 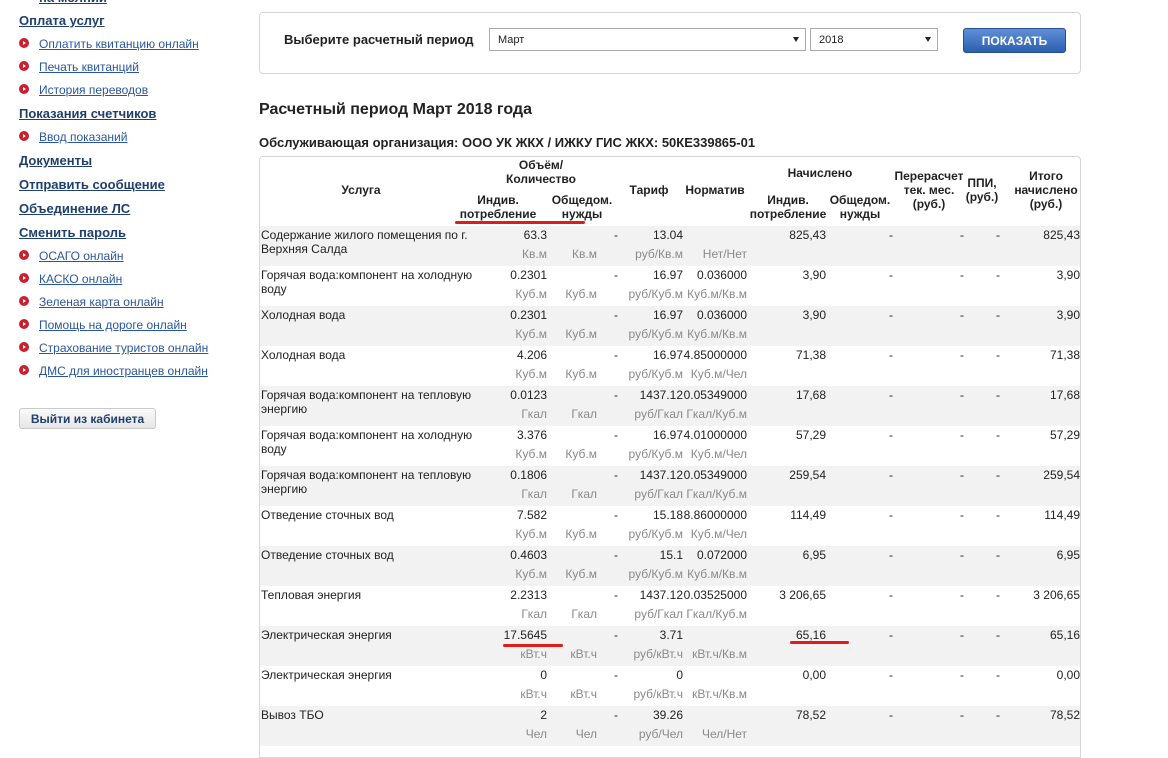 What do you see at coordinates (1068, 275) in the screenshot?
I see `value-cell: 3,90` at bounding box center [1068, 275].